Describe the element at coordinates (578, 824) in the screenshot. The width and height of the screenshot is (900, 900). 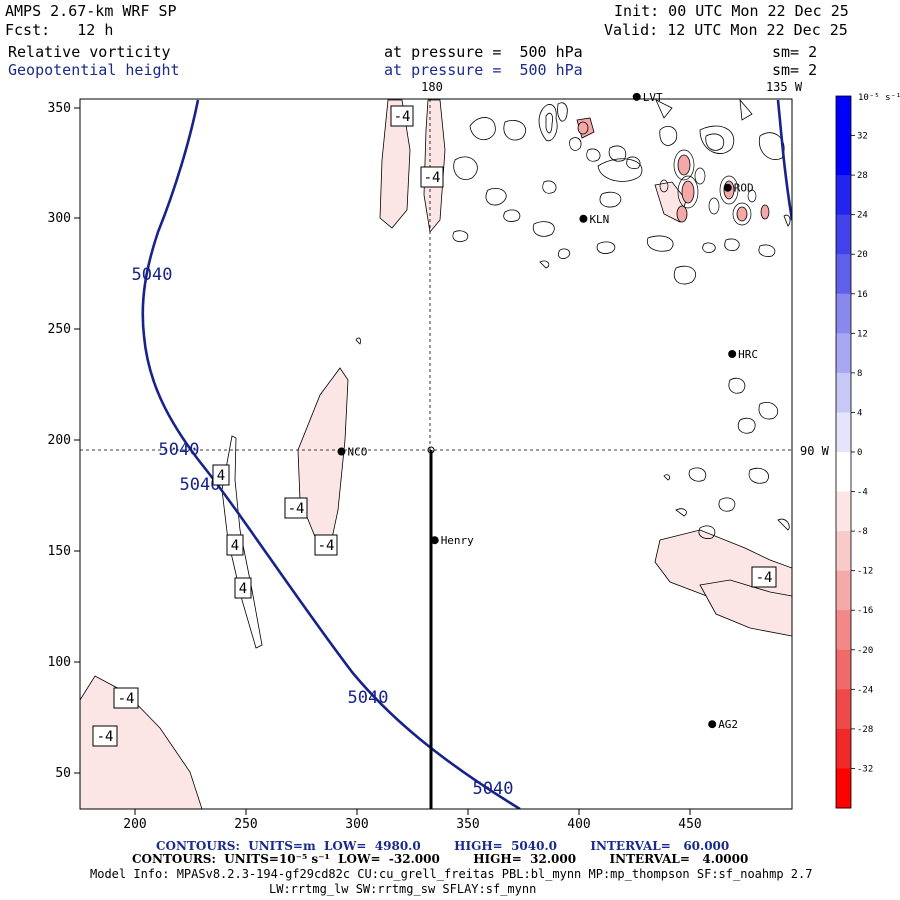
I see `x-tick-label: 400` at that location.